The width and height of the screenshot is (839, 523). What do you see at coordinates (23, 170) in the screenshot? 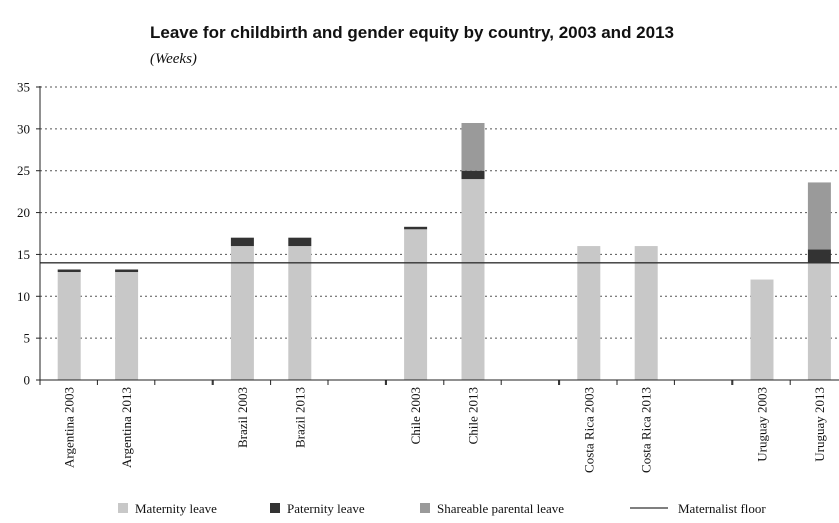
I see `y-tick-label: 25` at bounding box center [23, 170].